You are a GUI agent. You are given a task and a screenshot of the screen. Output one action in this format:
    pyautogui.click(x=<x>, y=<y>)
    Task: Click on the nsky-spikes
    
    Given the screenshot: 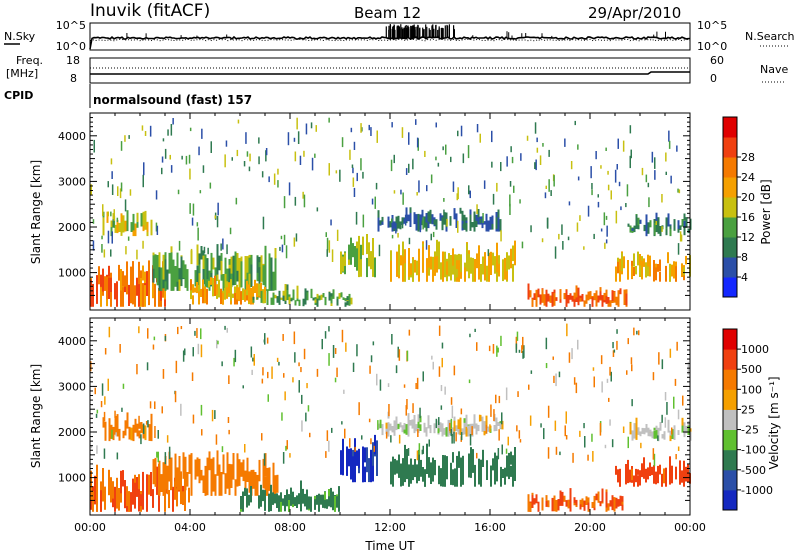 What is the action you would take?
    pyautogui.click(x=396, y=31)
    